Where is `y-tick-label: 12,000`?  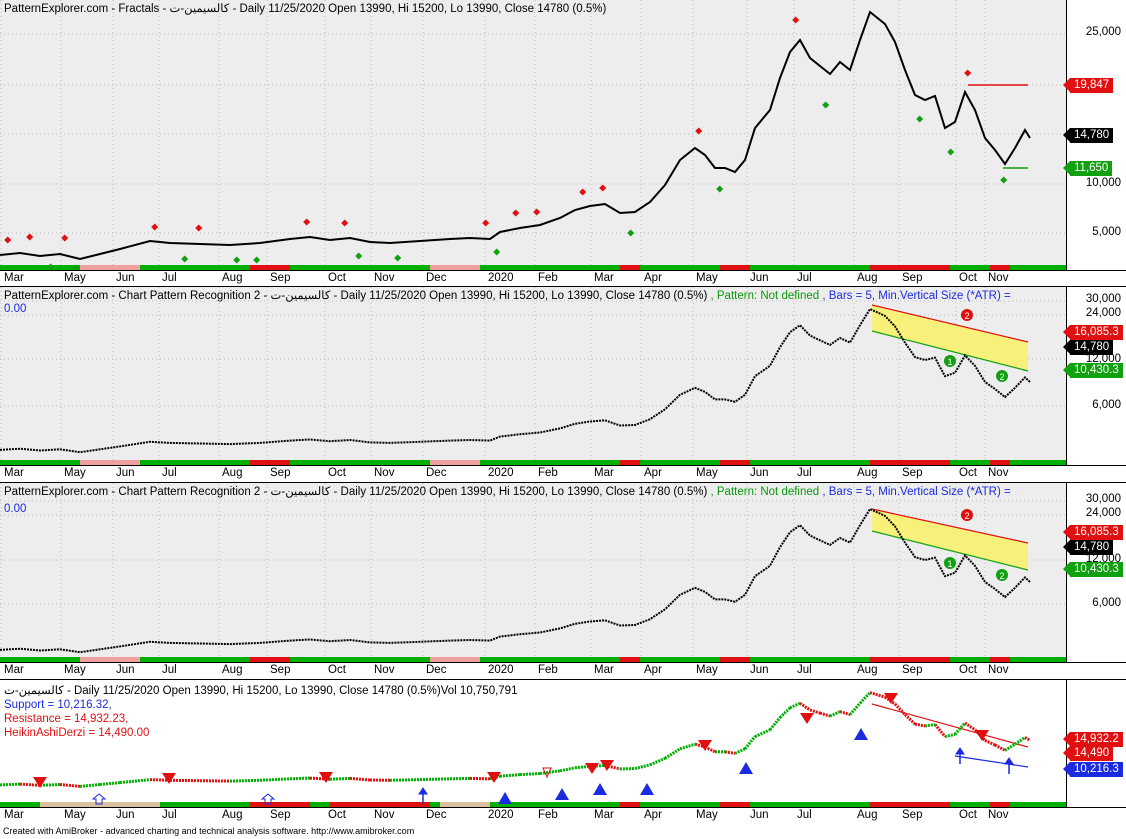 y-tick-label: 12,000 is located at coordinates (1103, 359).